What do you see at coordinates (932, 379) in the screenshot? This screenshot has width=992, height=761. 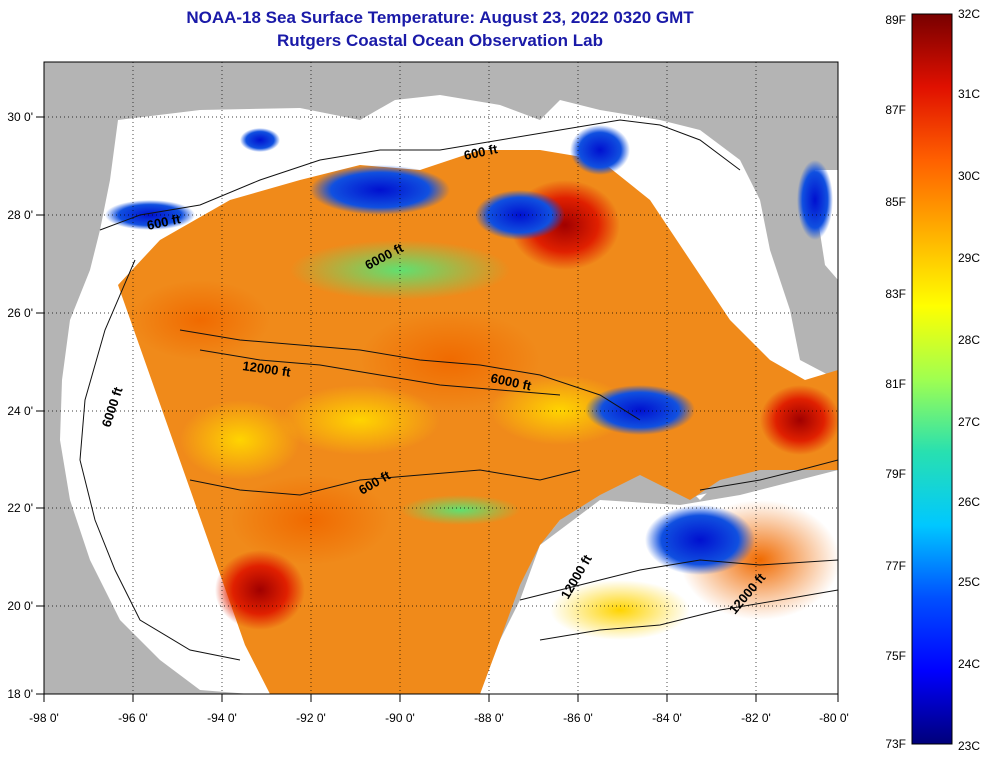 I see `color-scale-bar` at bounding box center [932, 379].